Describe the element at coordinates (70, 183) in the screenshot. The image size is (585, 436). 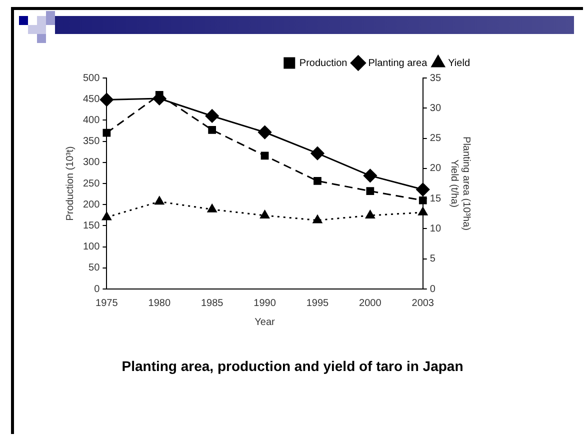
I see `y-axis-title: Production (10³t)` at that location.